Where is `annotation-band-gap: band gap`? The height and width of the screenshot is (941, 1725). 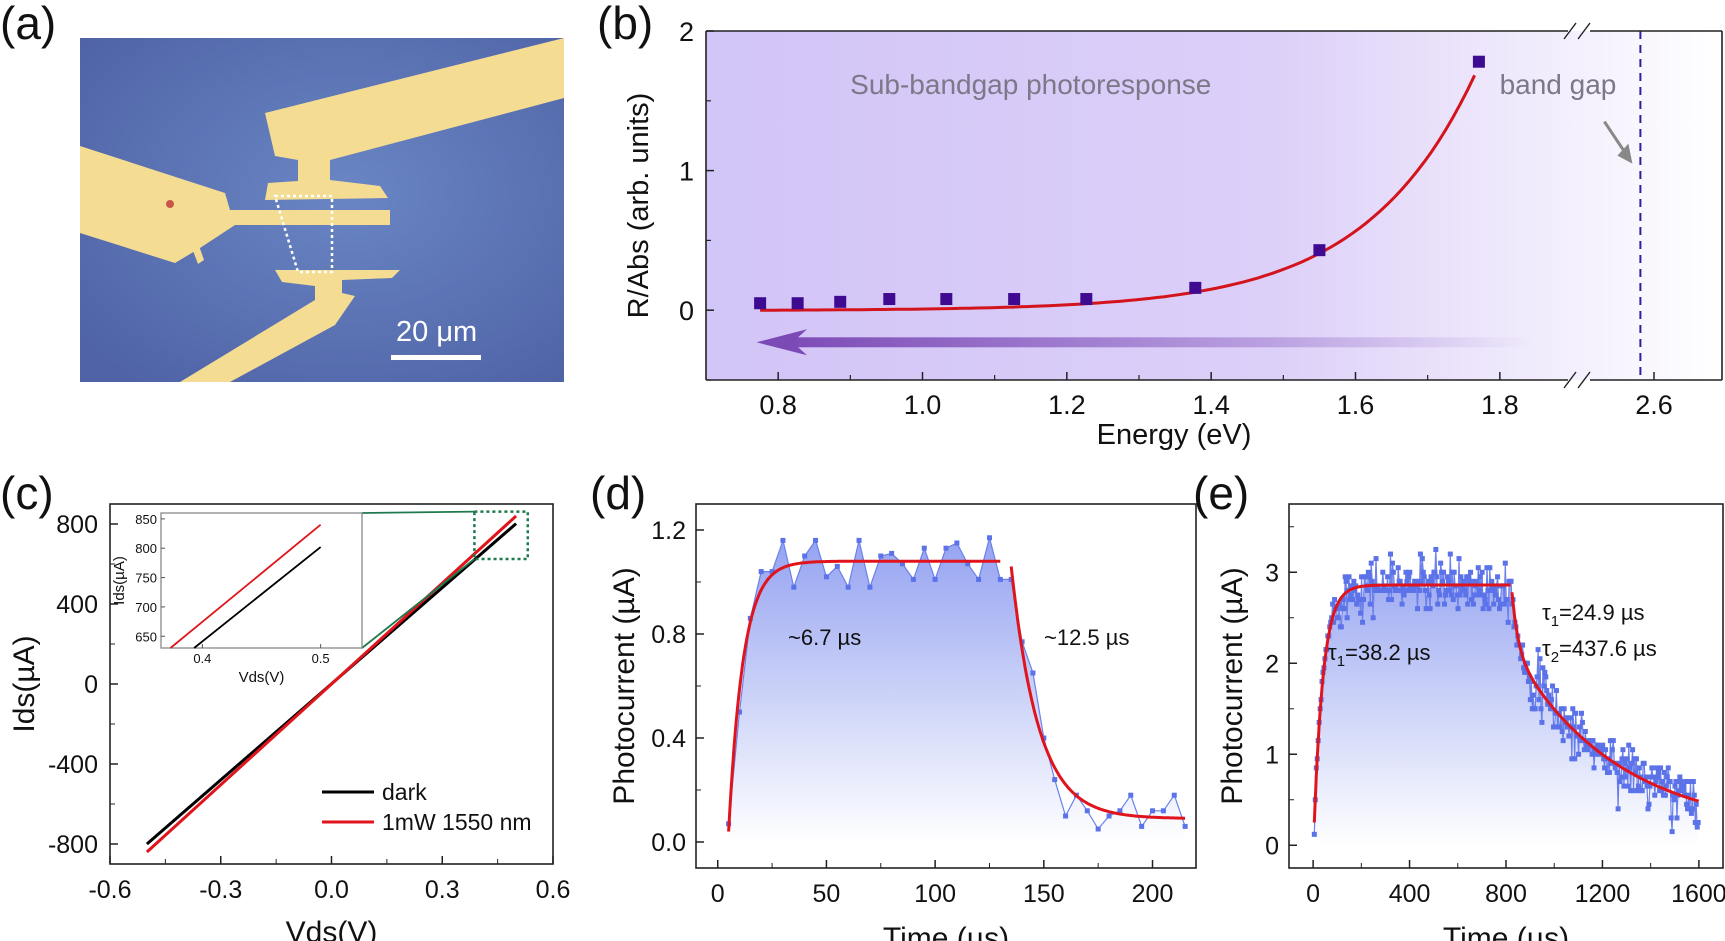 annotation-band-gap: band gap is located at coordinates (1558, 84).